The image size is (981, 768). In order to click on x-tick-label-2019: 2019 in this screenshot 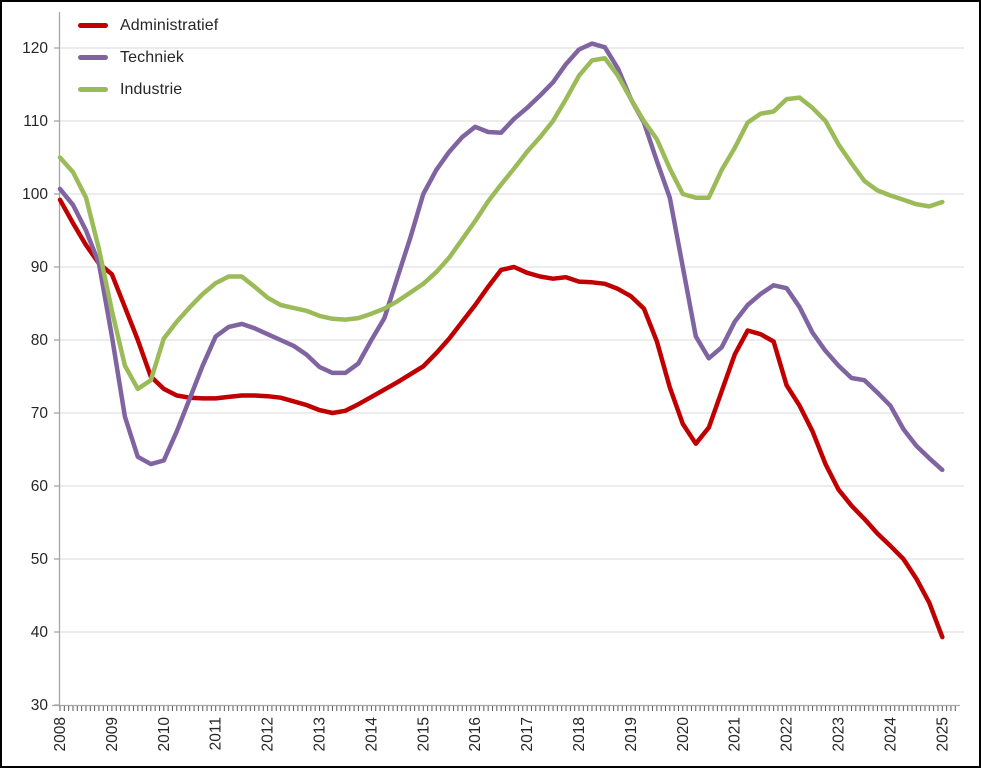, I will do `click(631, 734)`.